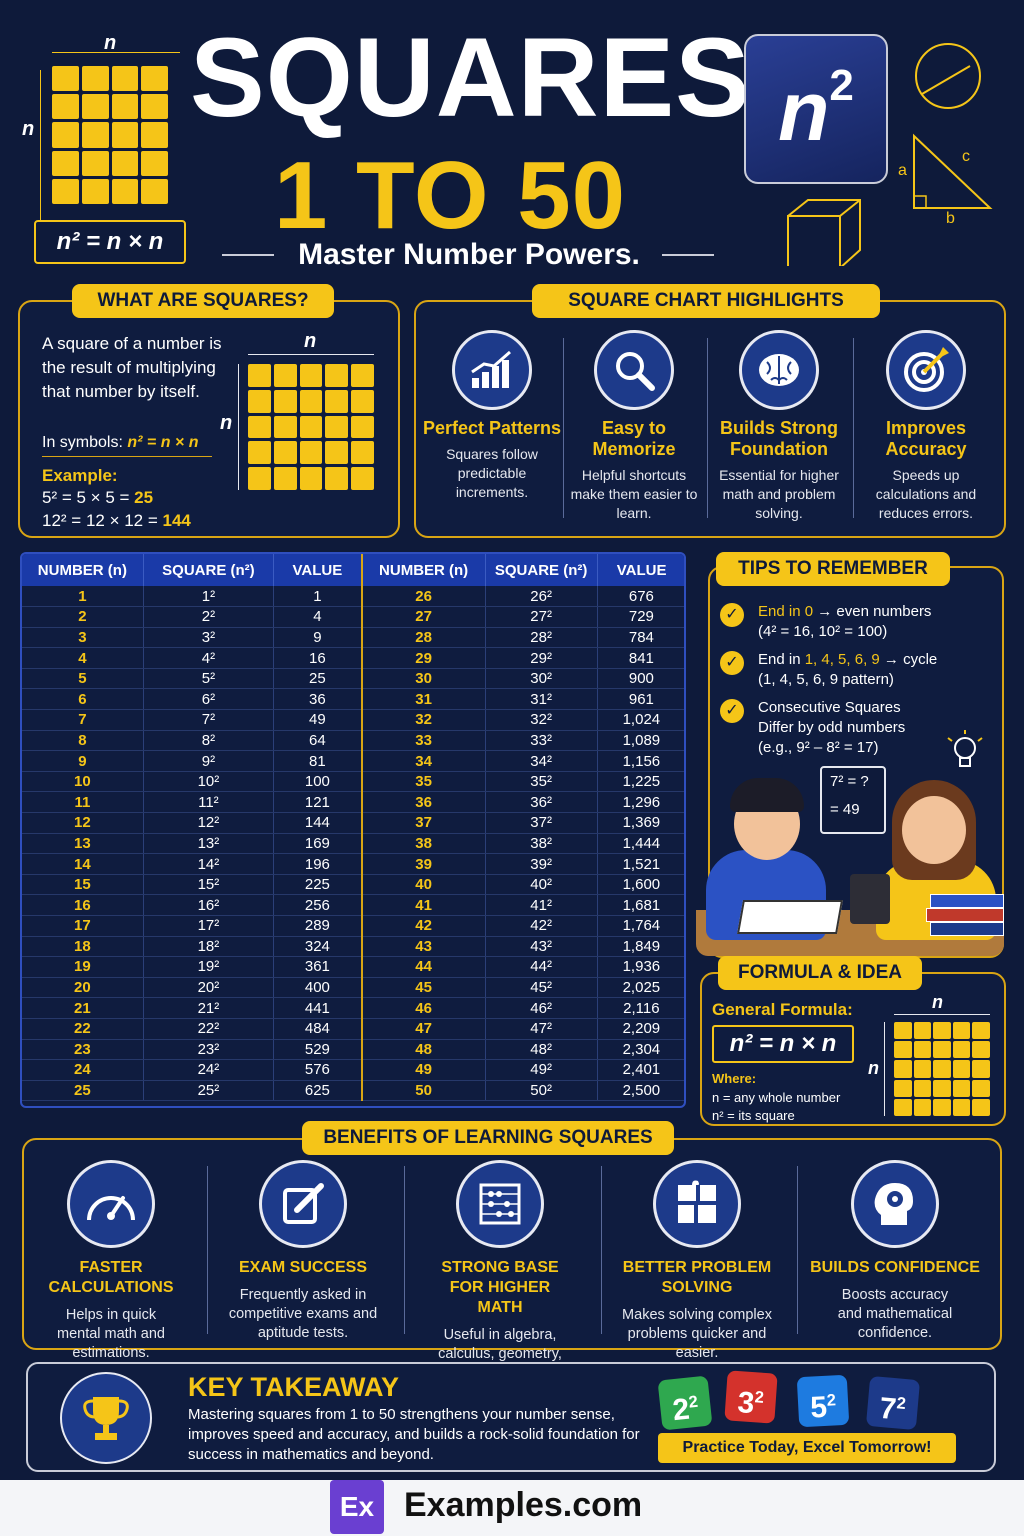 The height and width of the screenshot is (1536, 1024). Describe the element at coordinates (310, 341) in the screenshot. I see `what-grid-width-label: n` at that location.